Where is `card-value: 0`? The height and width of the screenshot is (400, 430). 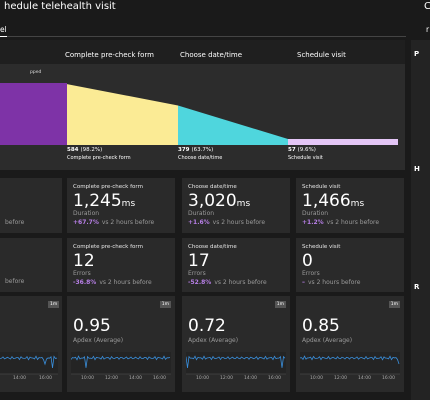
card-value: 0 is located at coordinates (307, 261).